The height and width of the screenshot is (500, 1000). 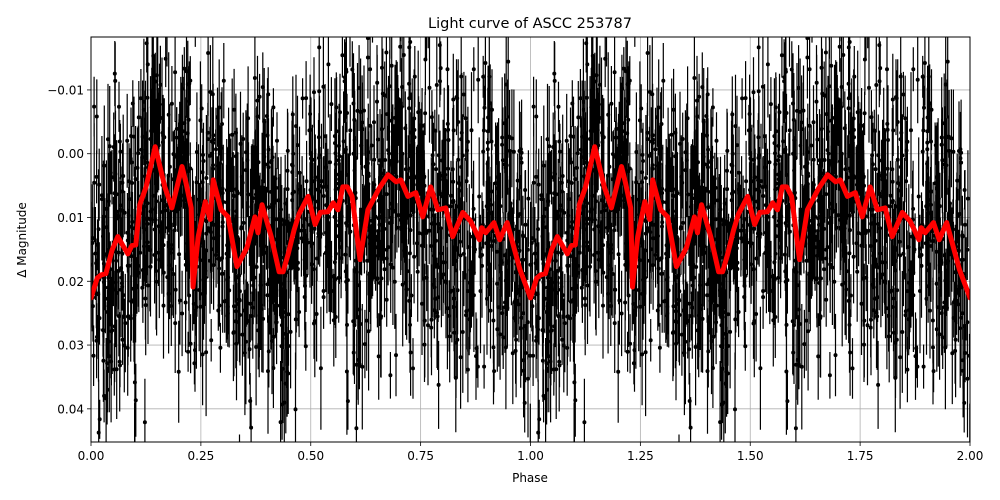 I want to click on x-axis-ticks: 0.00 0.25 0.50 0.75 1.00 1.25 1.50 1.75 2.00, so click(x=531, y=452).